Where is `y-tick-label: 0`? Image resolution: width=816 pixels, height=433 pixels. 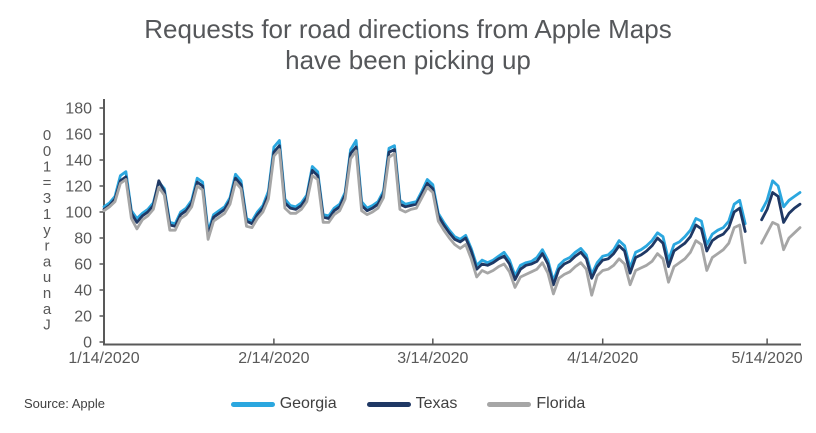
y-tick-label: 0 is located at coordinates (87, 343).